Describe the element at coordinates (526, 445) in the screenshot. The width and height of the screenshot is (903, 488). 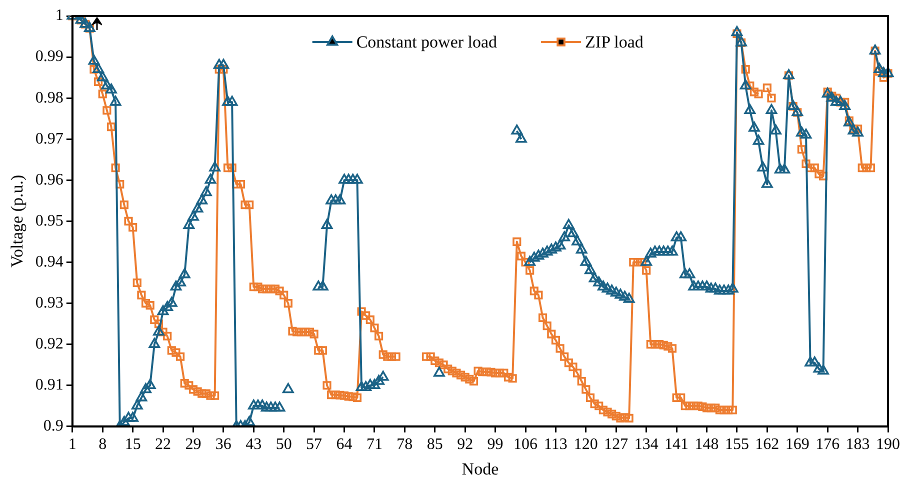
I see `x-tick-label: 106` at that location.